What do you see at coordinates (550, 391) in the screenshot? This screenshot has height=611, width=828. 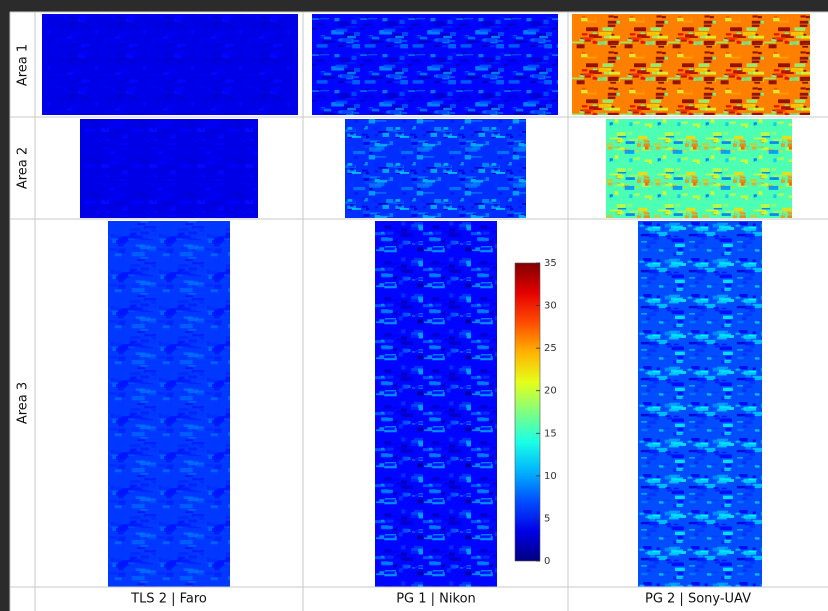 I see `colorbar-tick-label: 20` at bounding box center [550, 391].